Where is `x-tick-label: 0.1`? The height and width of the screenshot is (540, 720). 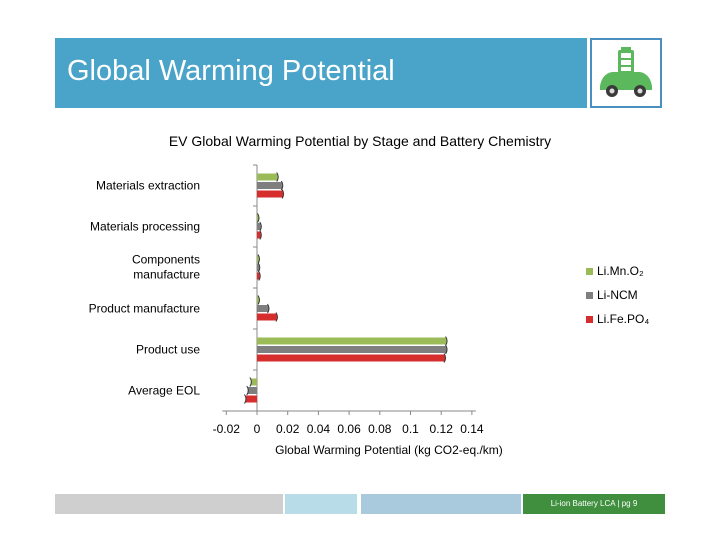 x-tick-label: 0.1 is located at coordinates (410, 429).